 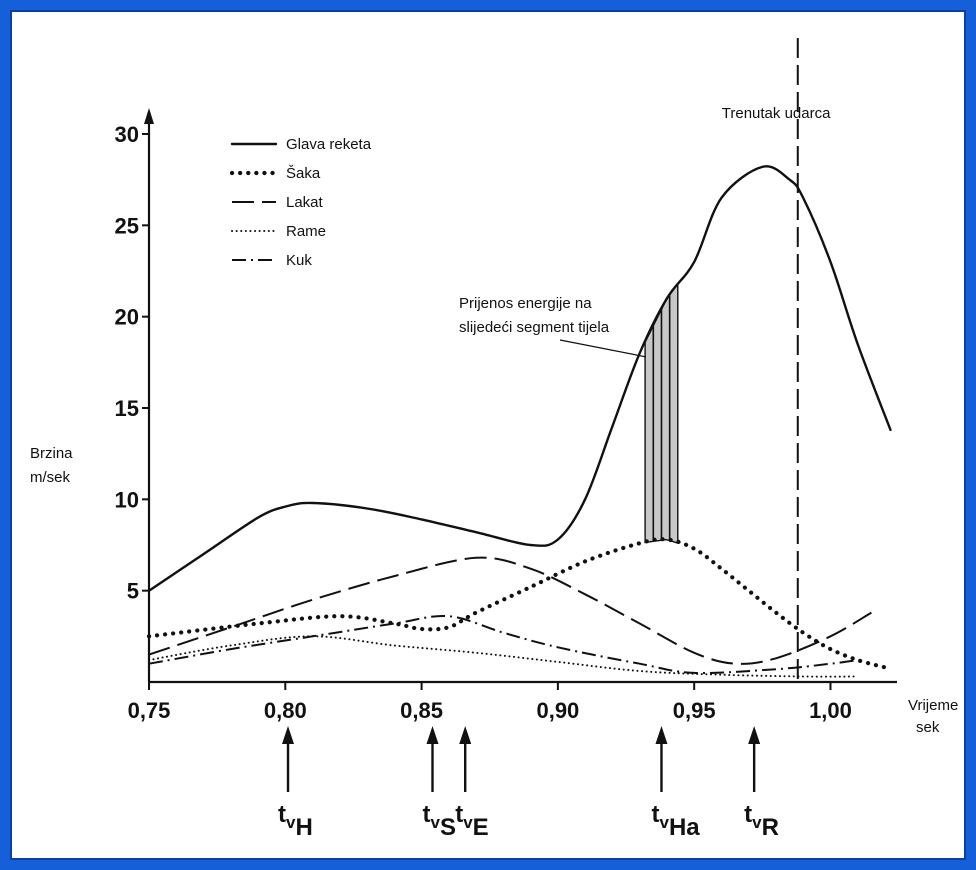 What do you see at coordinates (127, 408) in the screenshot?
I see `y-tick-label-2: 15` at bounding box center [127, 408].